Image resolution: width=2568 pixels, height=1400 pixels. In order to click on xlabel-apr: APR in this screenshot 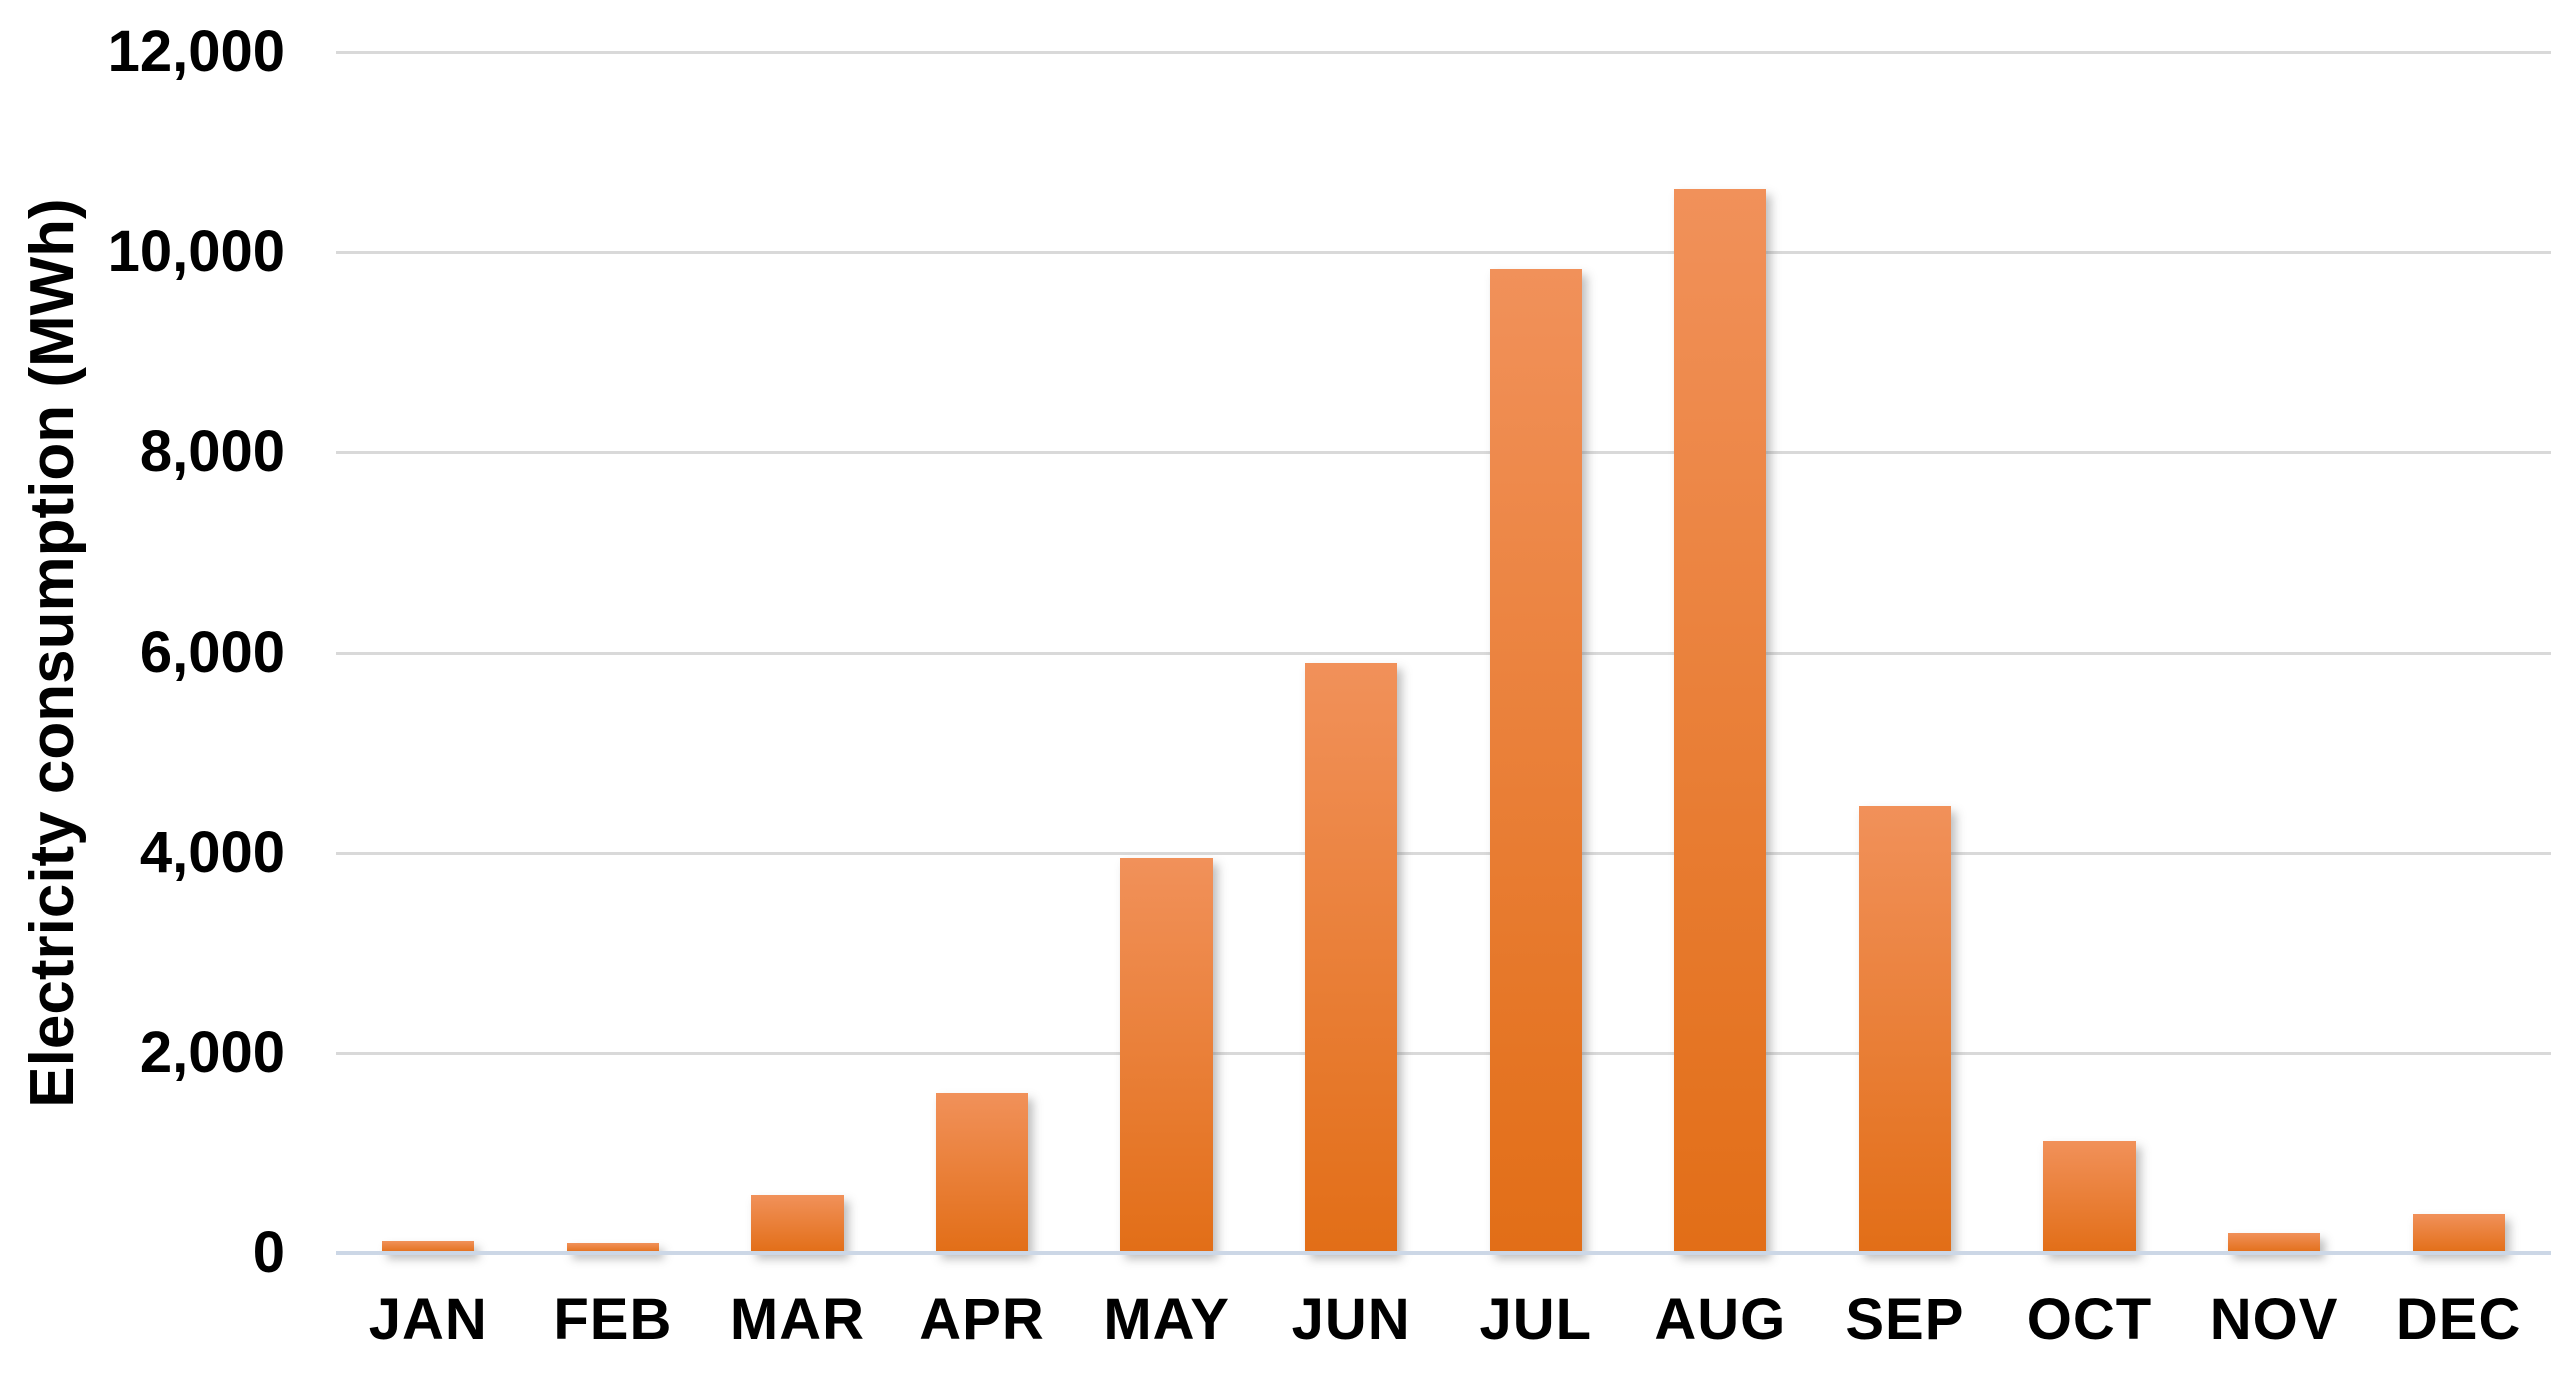, I will do `click(982, 1319)`.